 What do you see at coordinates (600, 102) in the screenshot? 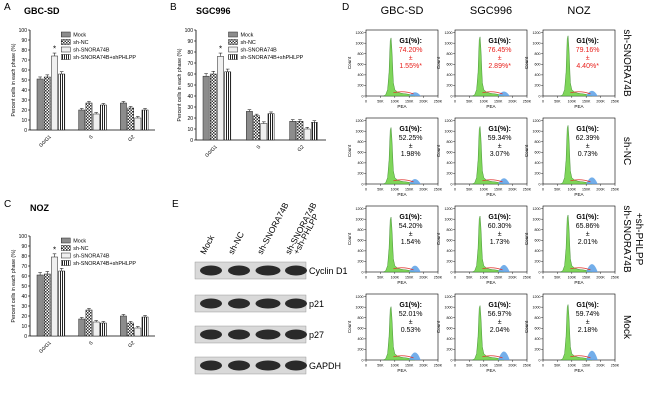
I see `x-tick-label: 200K` at bounding box center [600, 102].